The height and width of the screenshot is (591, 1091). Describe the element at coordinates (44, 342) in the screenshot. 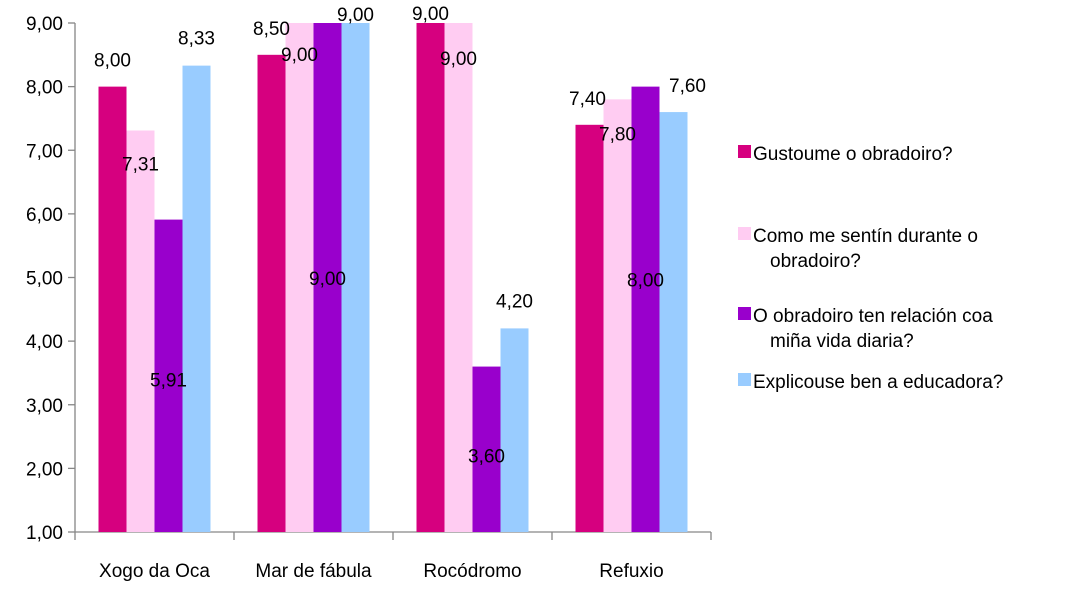

I see `y-tick-label: 4,00` at that location.